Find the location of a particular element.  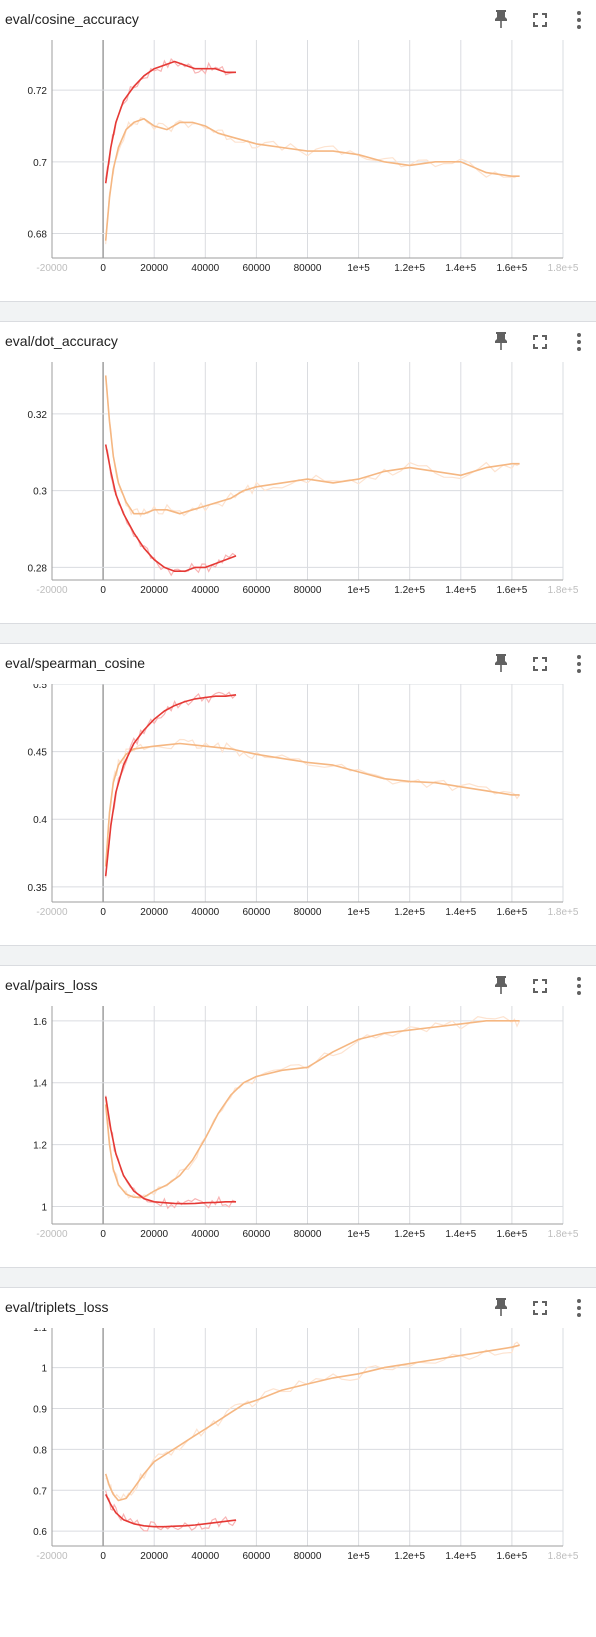

y-tick-label: 1.4 is located at coordinates (40, 1084).